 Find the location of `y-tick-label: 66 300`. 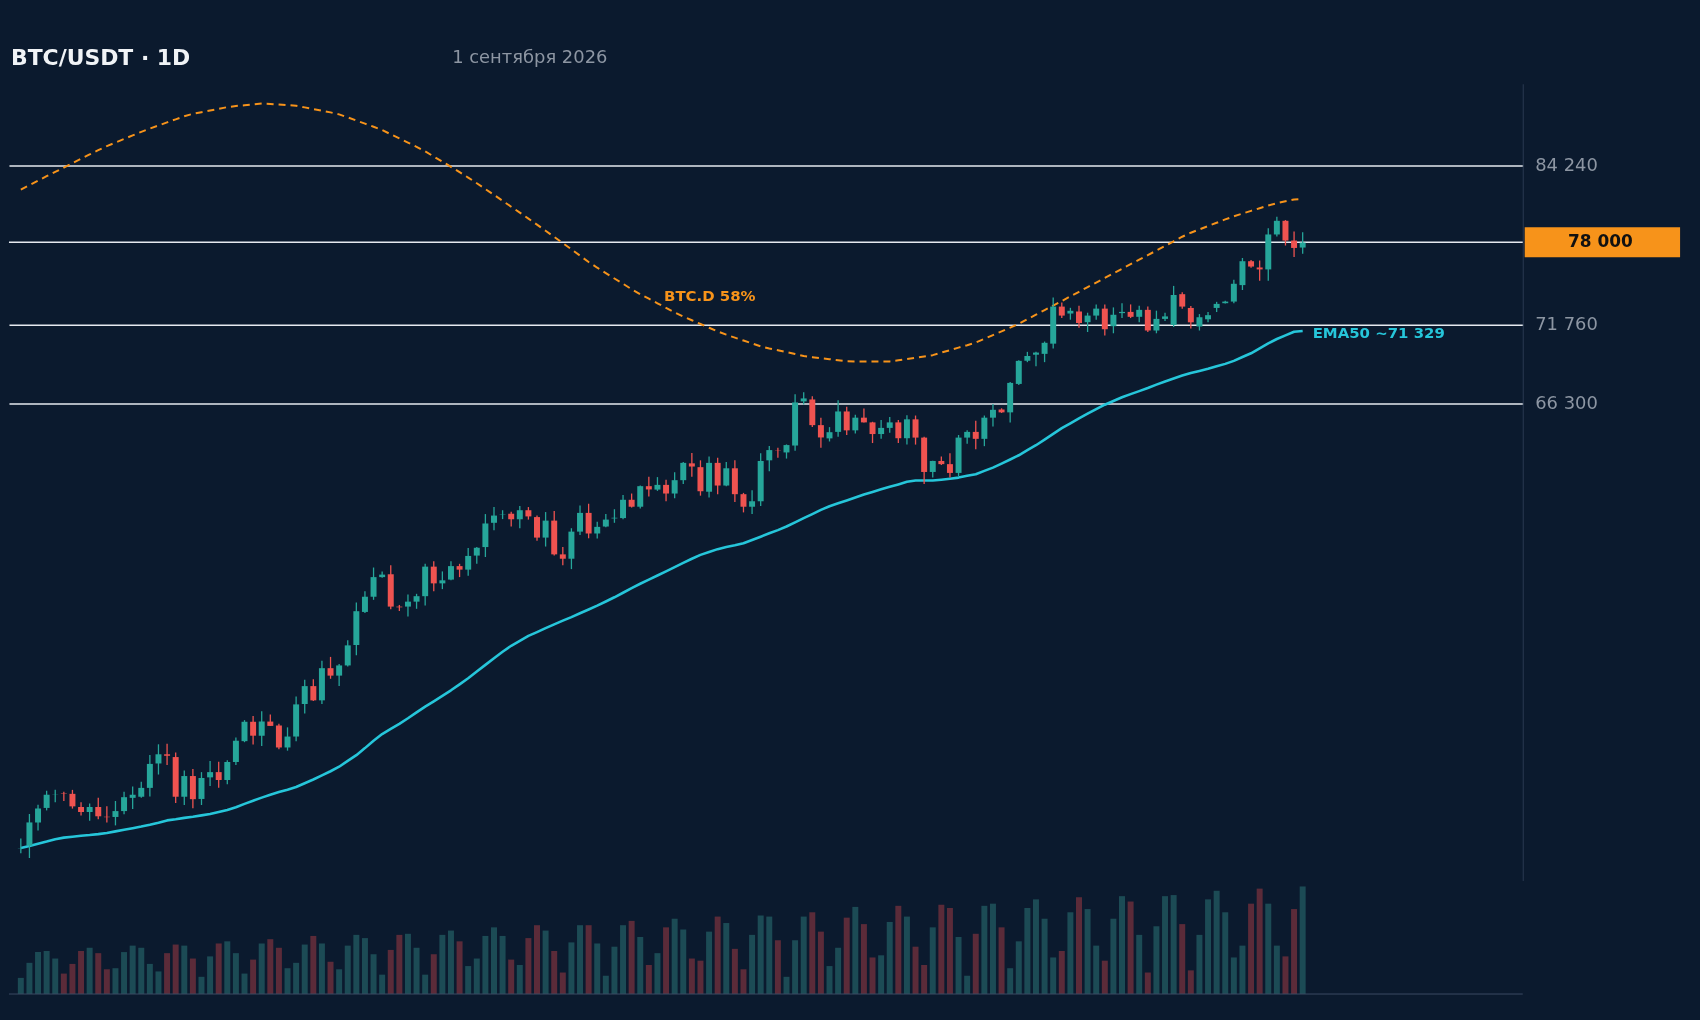

y-tick-label: 66 300 is located at coordinates (1566, 402).